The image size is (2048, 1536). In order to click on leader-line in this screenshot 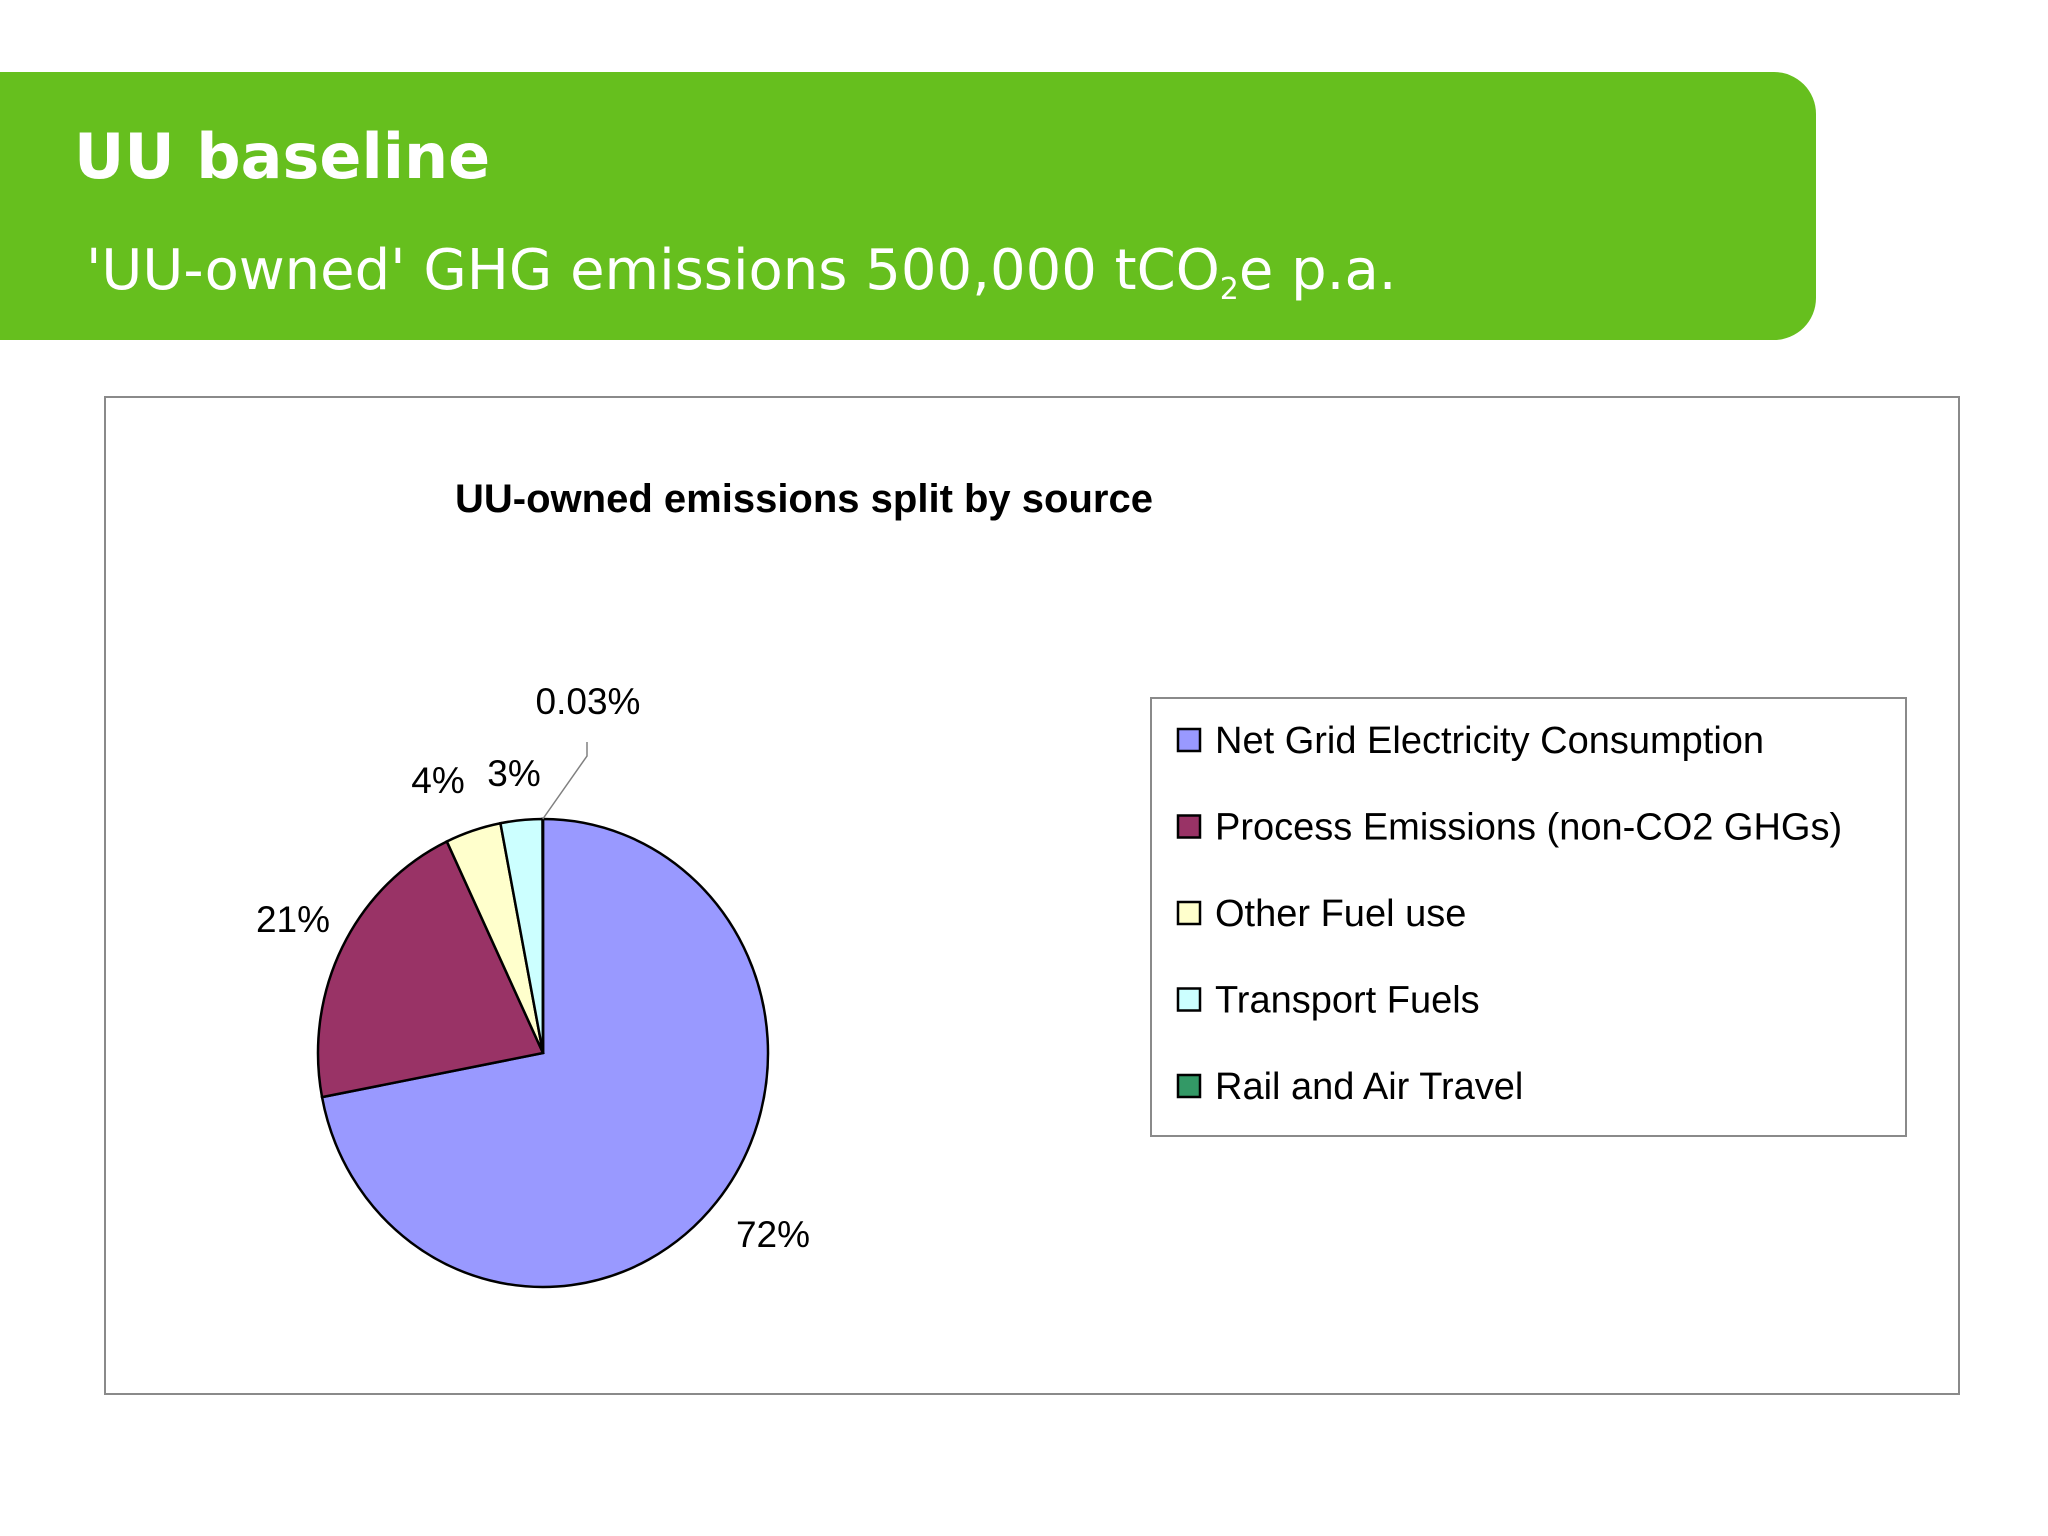, I will do `click(565, 781)`.